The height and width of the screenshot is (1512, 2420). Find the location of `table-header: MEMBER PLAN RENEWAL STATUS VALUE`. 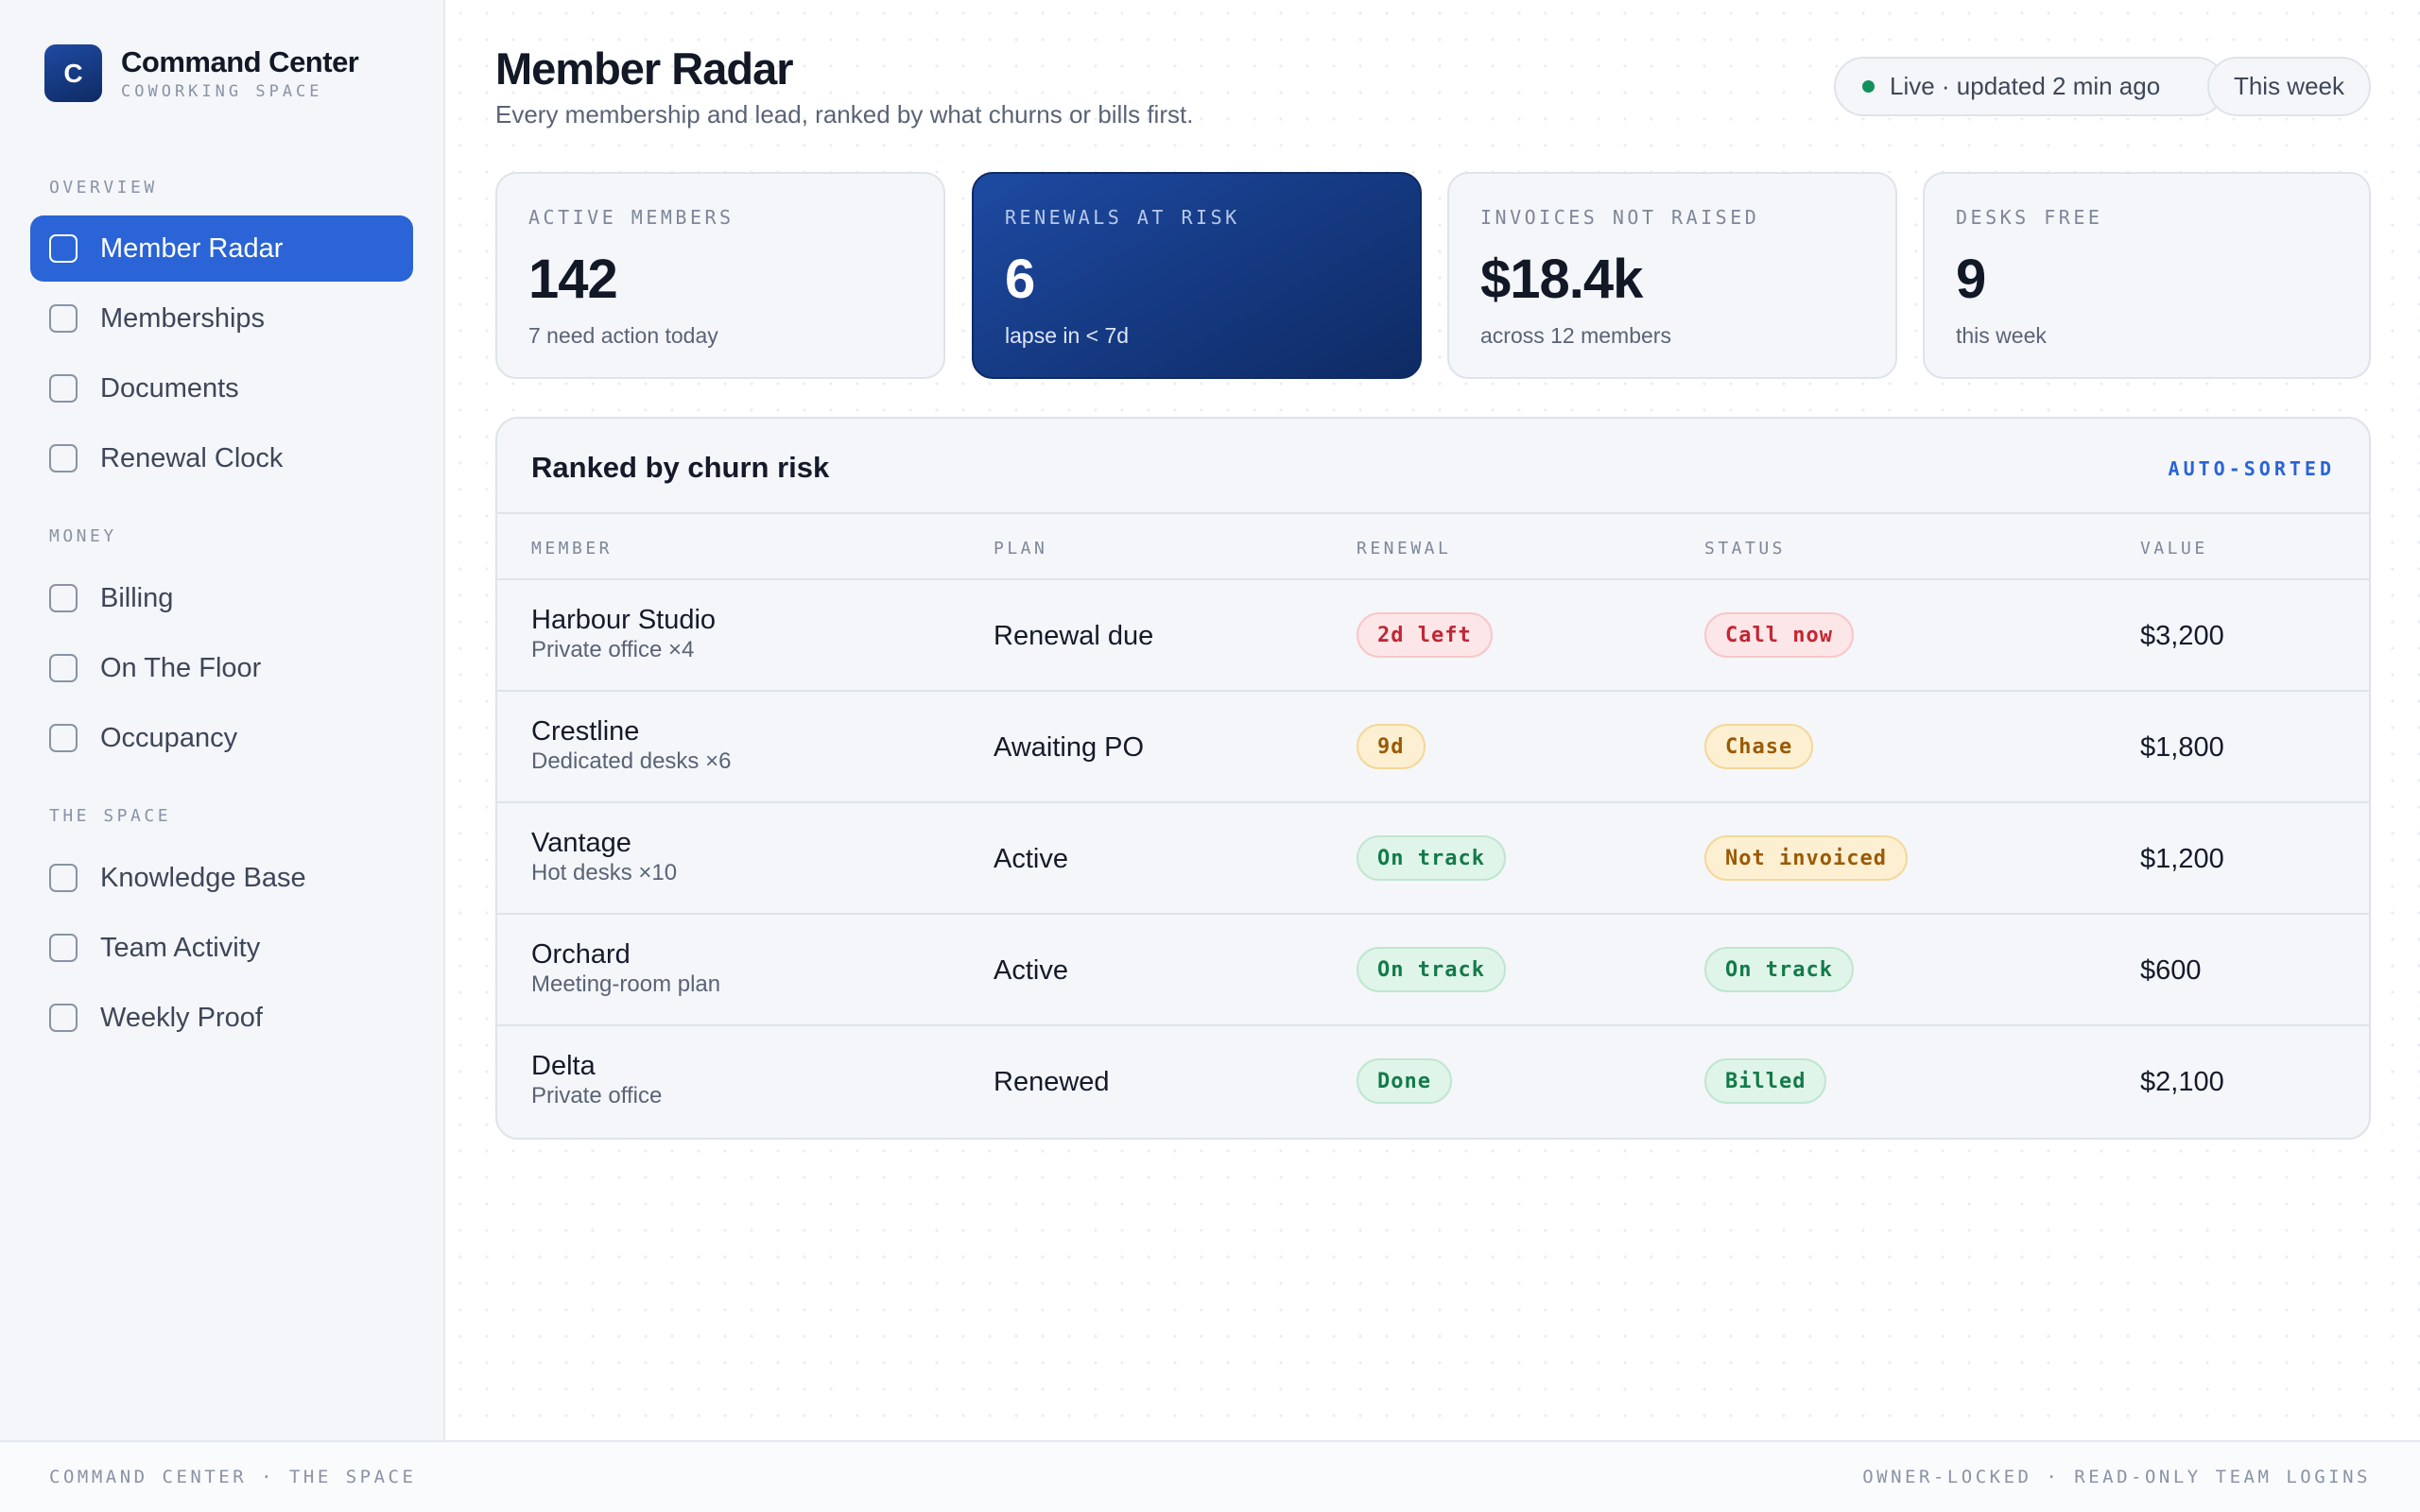

table-header: MEMBER PLAN RENEWAL STATUS VALUE is located at coordinates (1433, 546).